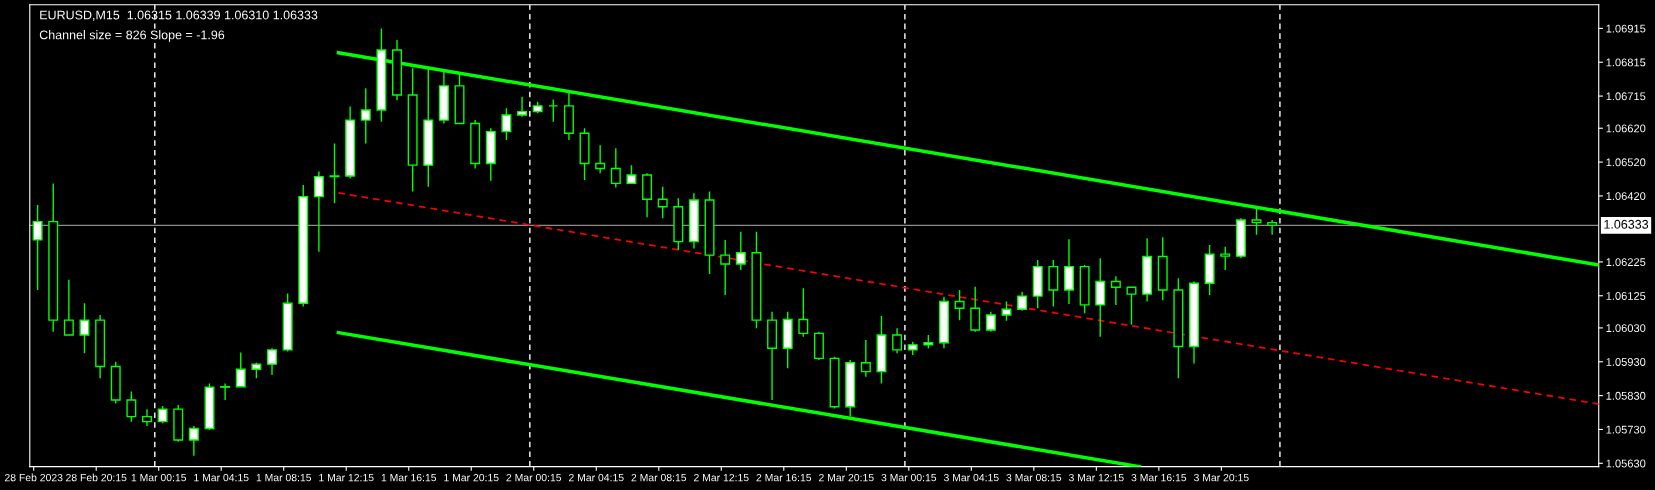 The width and height of the screenshot is (1655, 490). What do you see at coordinates (1626, 429) in the screenshot?
I see `y-tick-label: 1.05730` at bounding box center [1626, 429].